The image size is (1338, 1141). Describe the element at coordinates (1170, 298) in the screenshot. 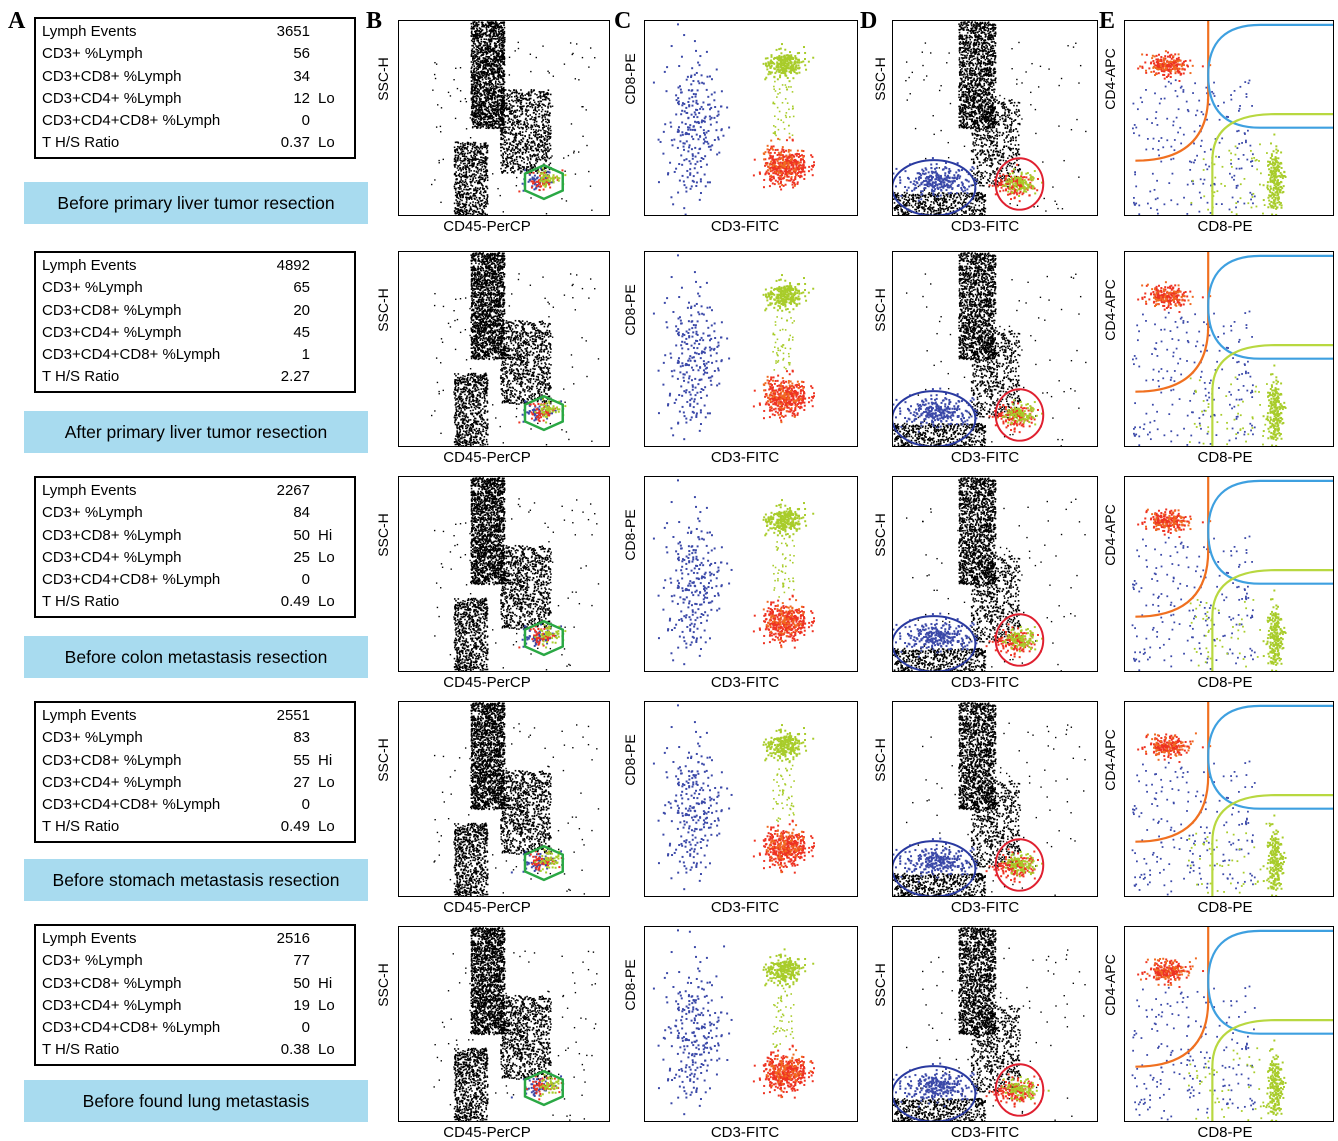

I see `cd4-single-positive` at that location.